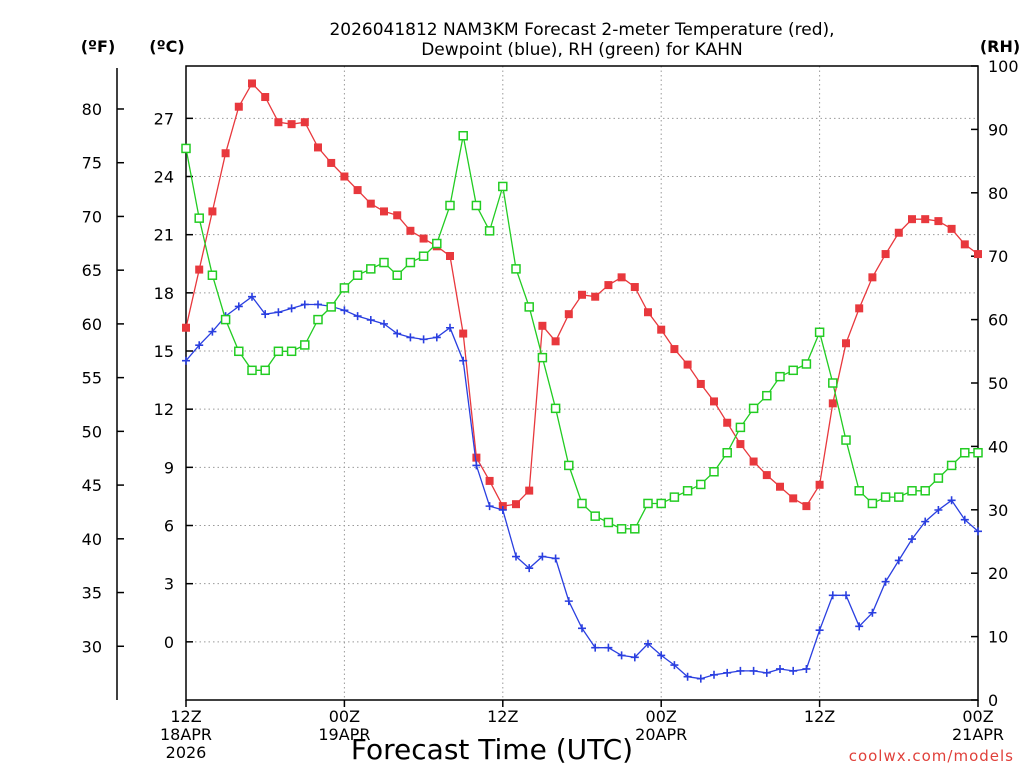  What do you see at coordinates (998, 129) in the screenshot?
I see `rh-tick-label: 90` at bounding box center [998, 129].